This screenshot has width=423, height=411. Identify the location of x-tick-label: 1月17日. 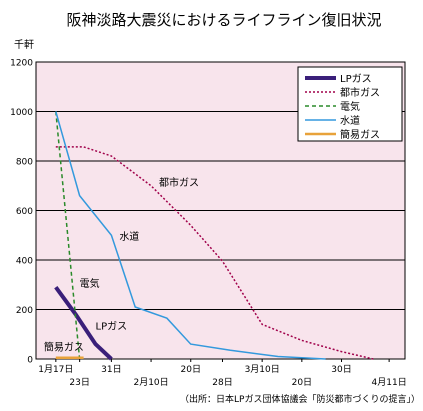
(55, 369).